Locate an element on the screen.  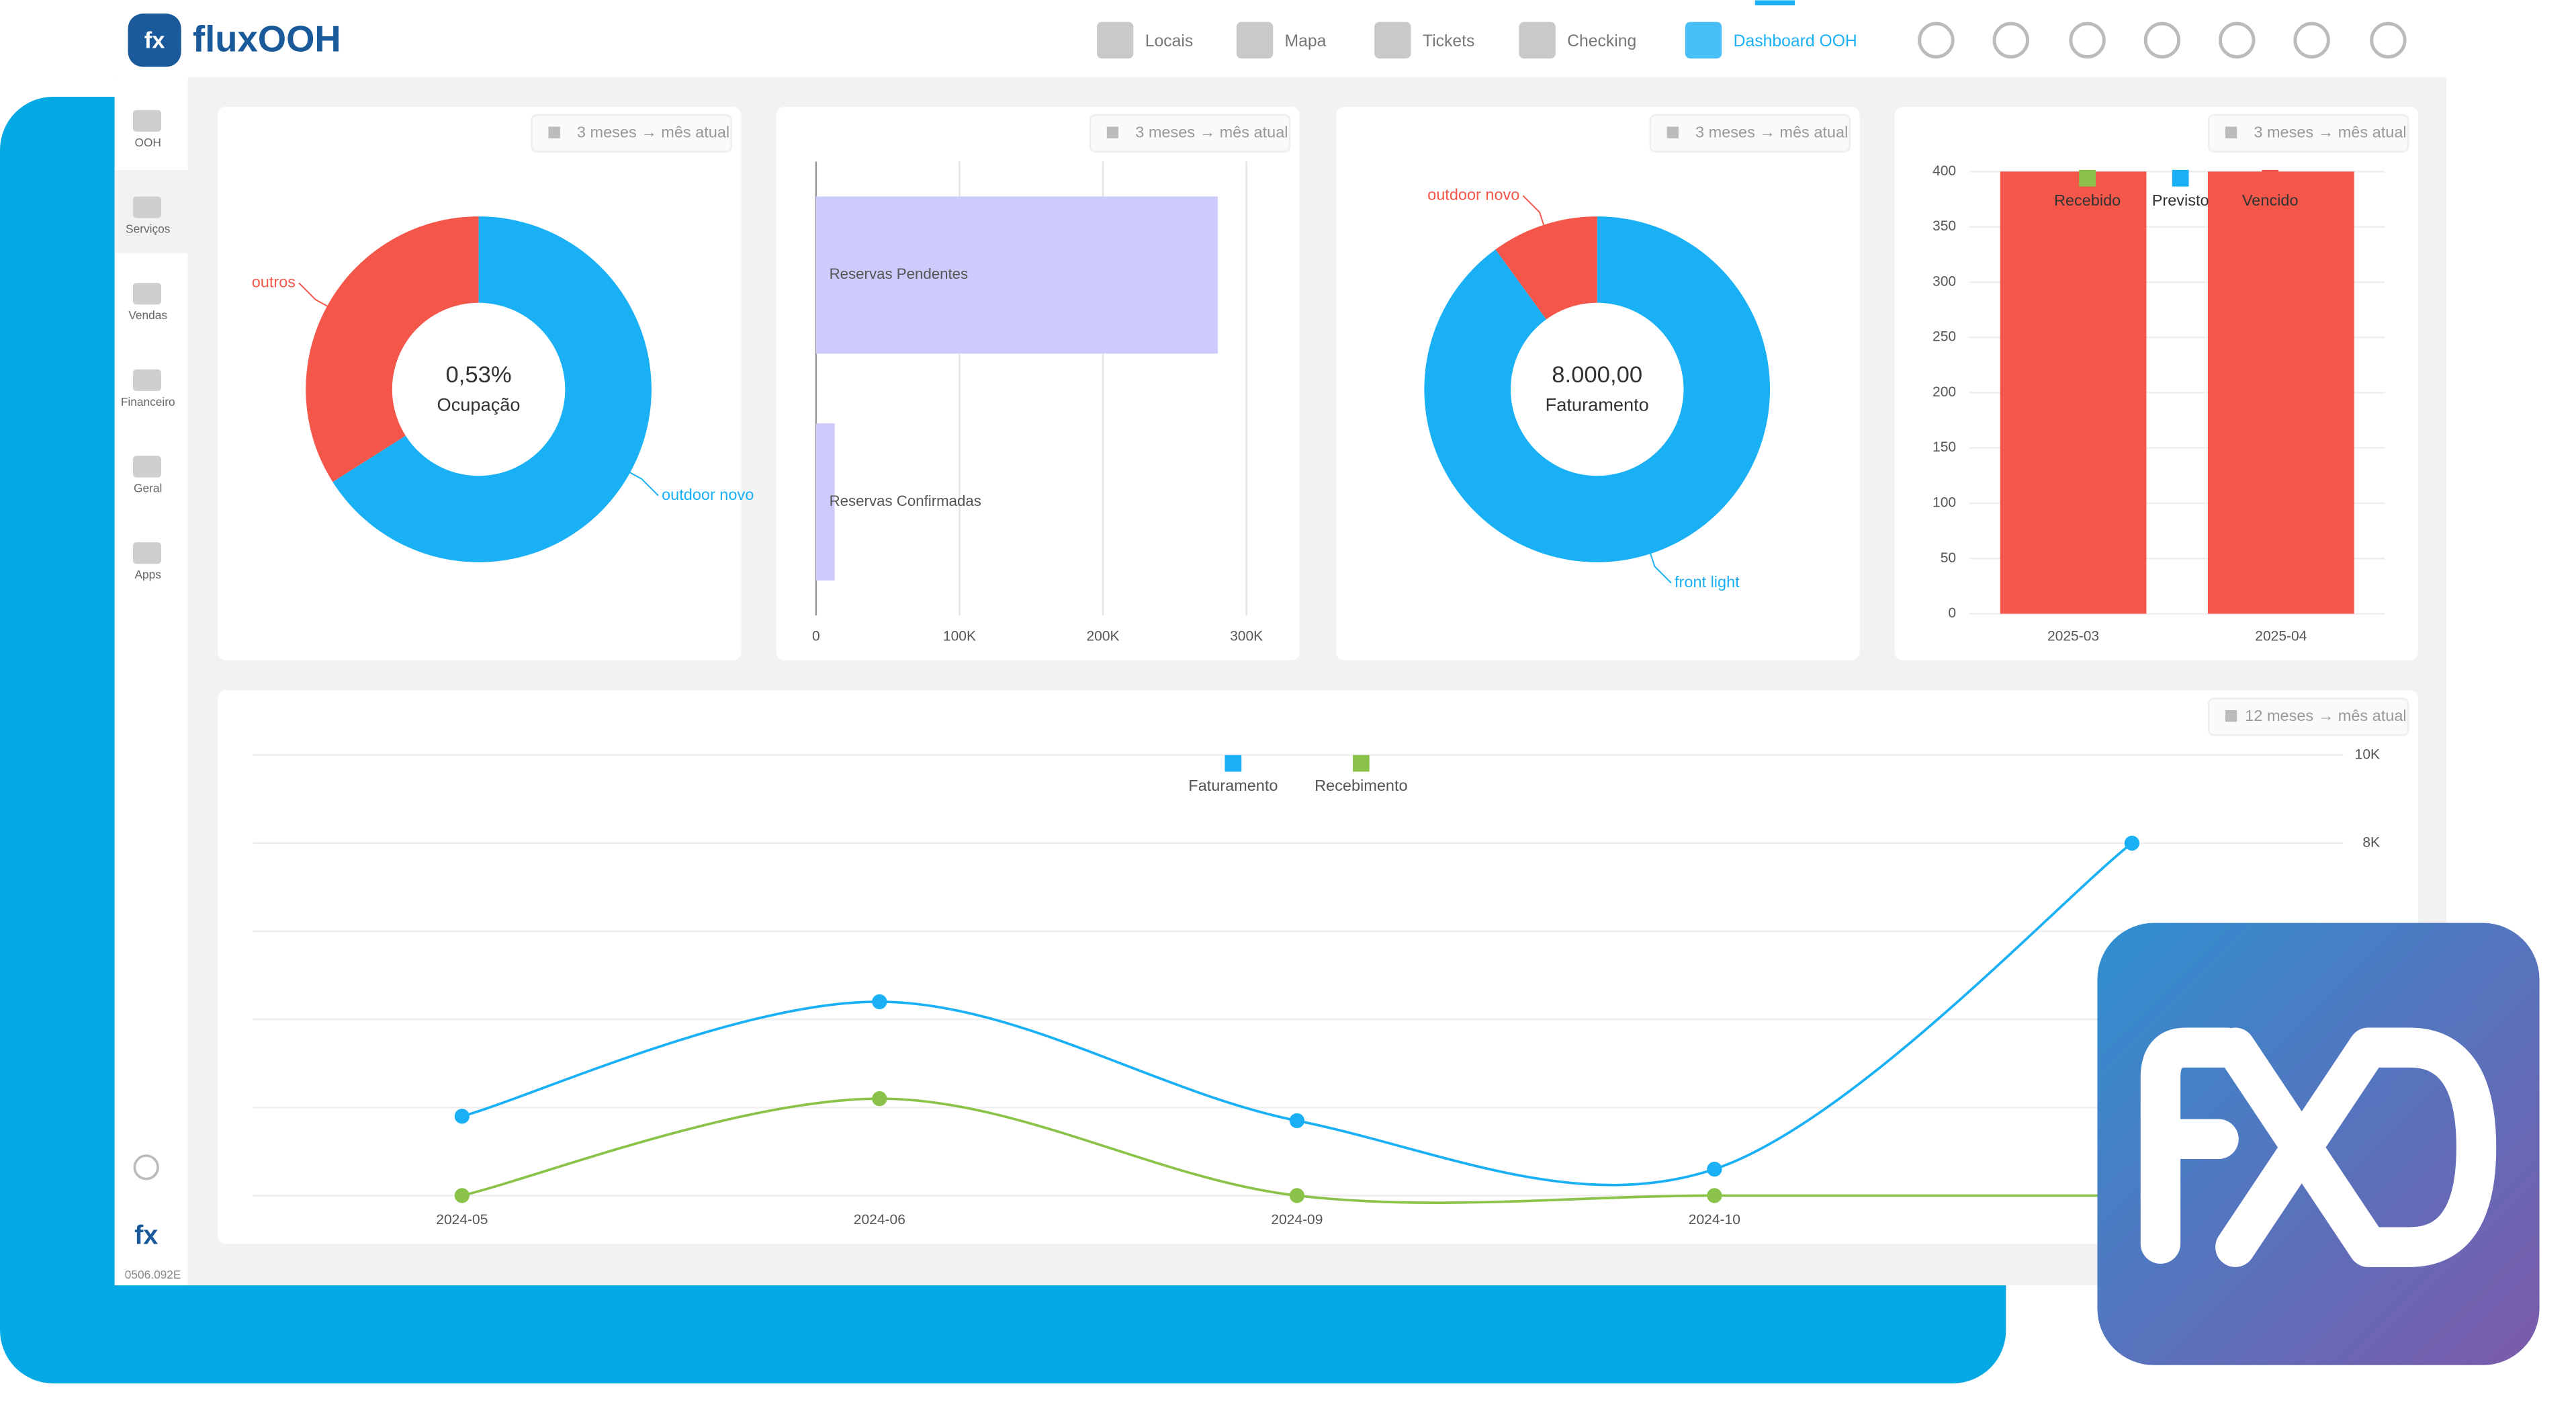
x-tick-label: 300K is located at coordinates (1247, 636).